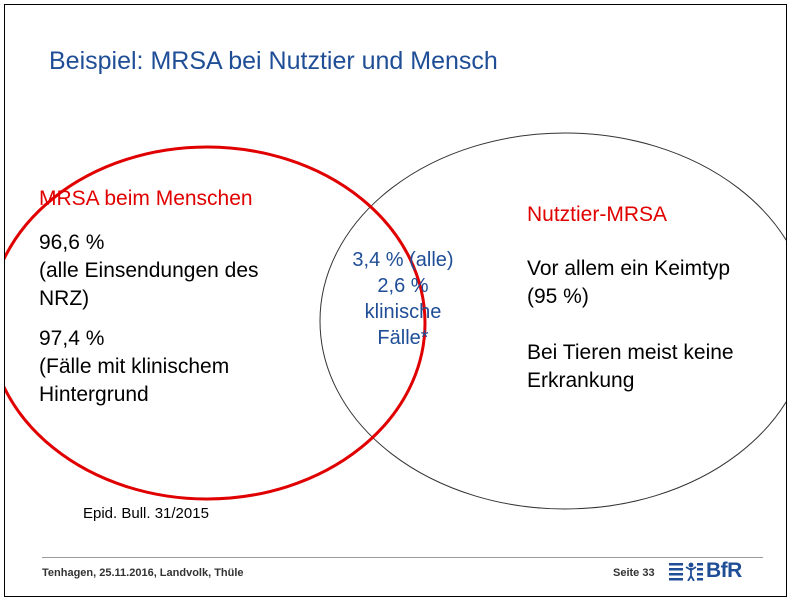 The width and height of the screenshot is (793, 603). What do you see at coordinates (146, 513) in the screenshot?
I see `source-citation: Epid. Bull. 31/2015` at bounding box center [146, 513].